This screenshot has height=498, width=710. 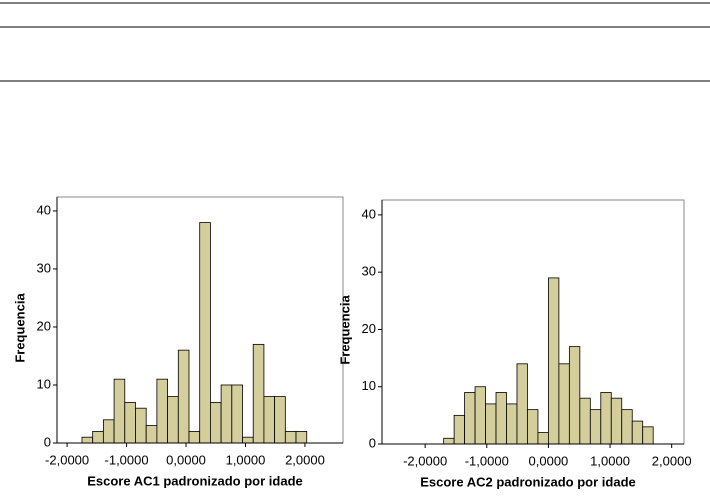 I want to click on x-axis-label: Escore AC2 padronizado por idade, so click(x=528, y=481).